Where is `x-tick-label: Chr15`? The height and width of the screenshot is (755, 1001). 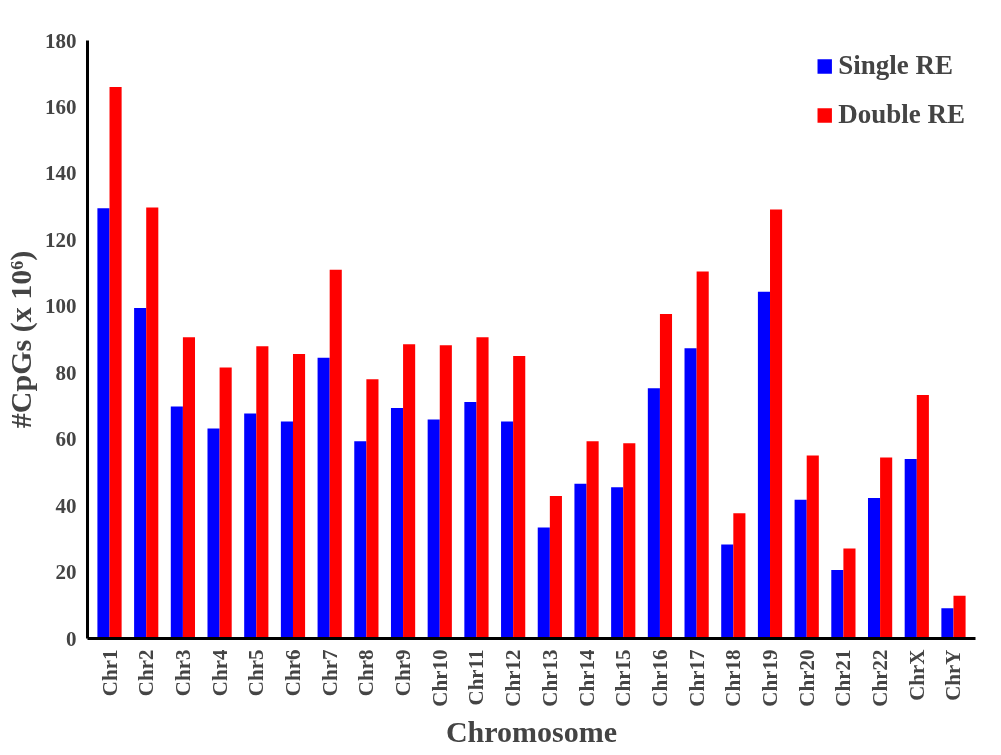 x-tick-label: Chr15 is located at coordinates (623, 678).